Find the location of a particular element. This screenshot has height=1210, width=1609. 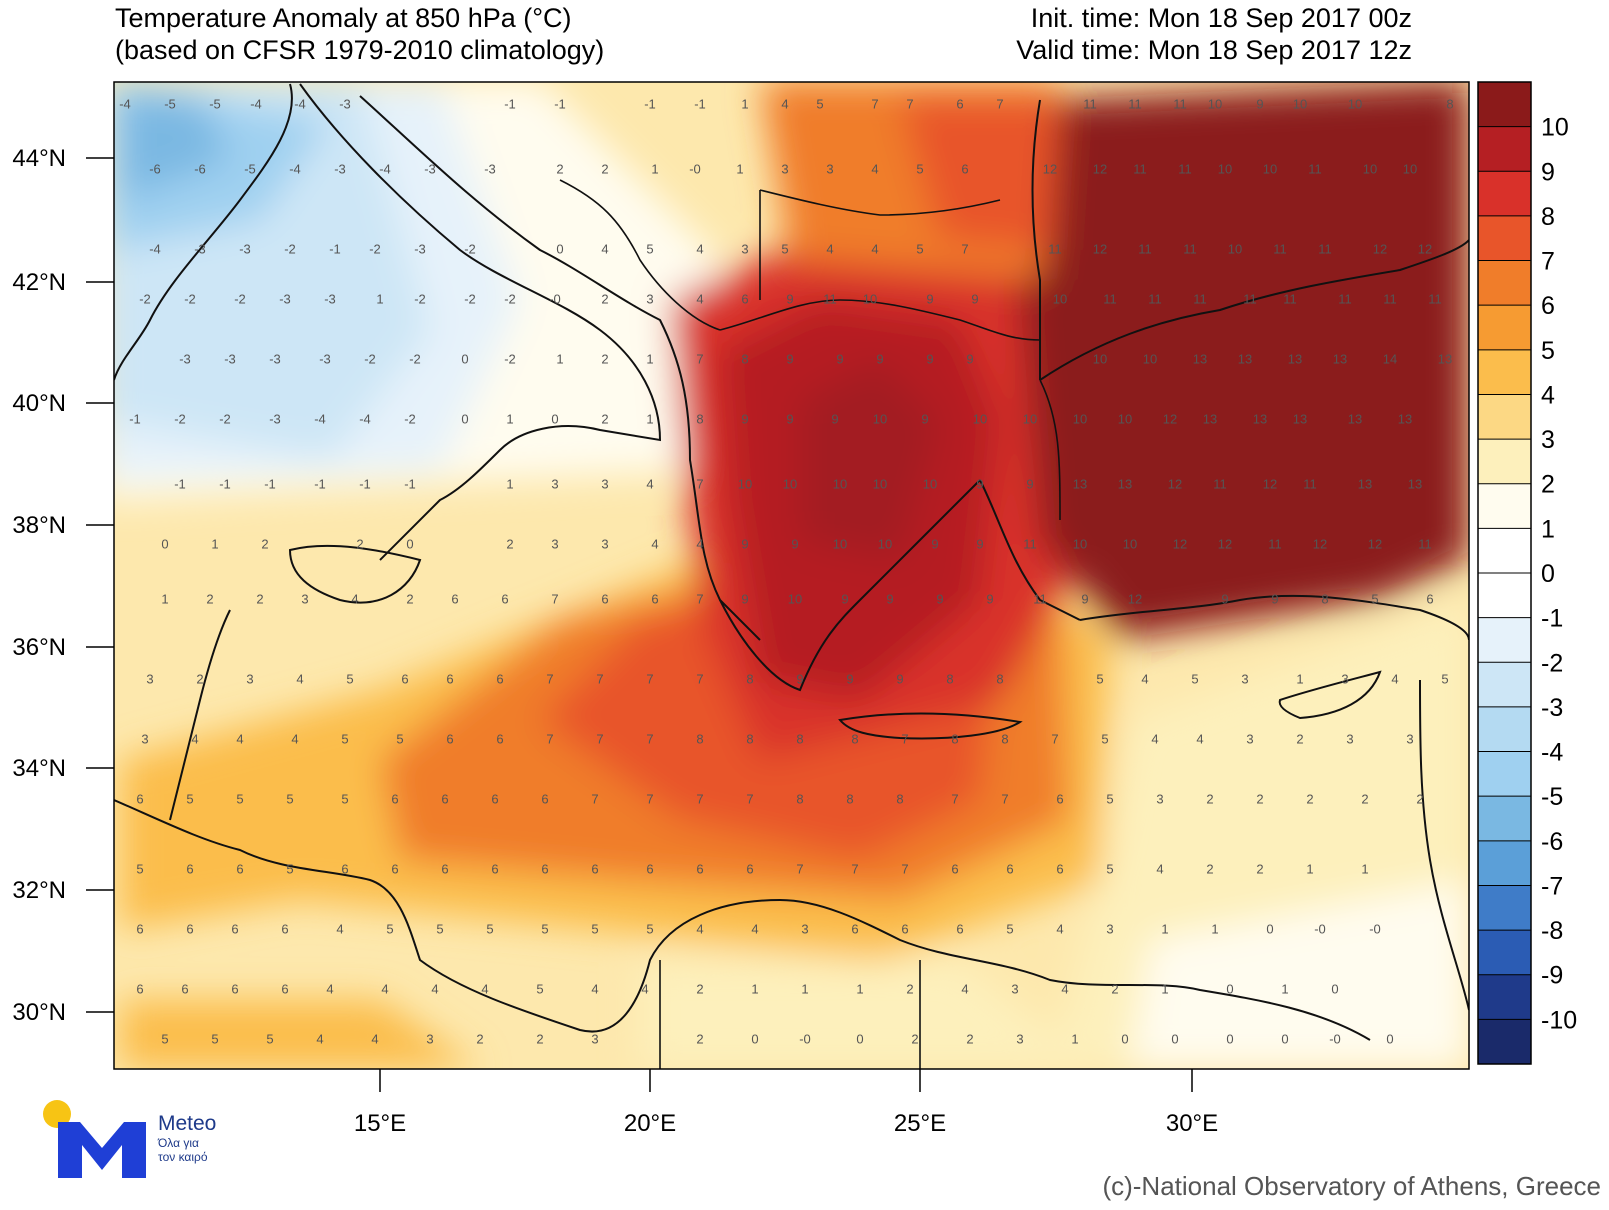

colorbar-label: -8 is located at coordinates (1552, 931).